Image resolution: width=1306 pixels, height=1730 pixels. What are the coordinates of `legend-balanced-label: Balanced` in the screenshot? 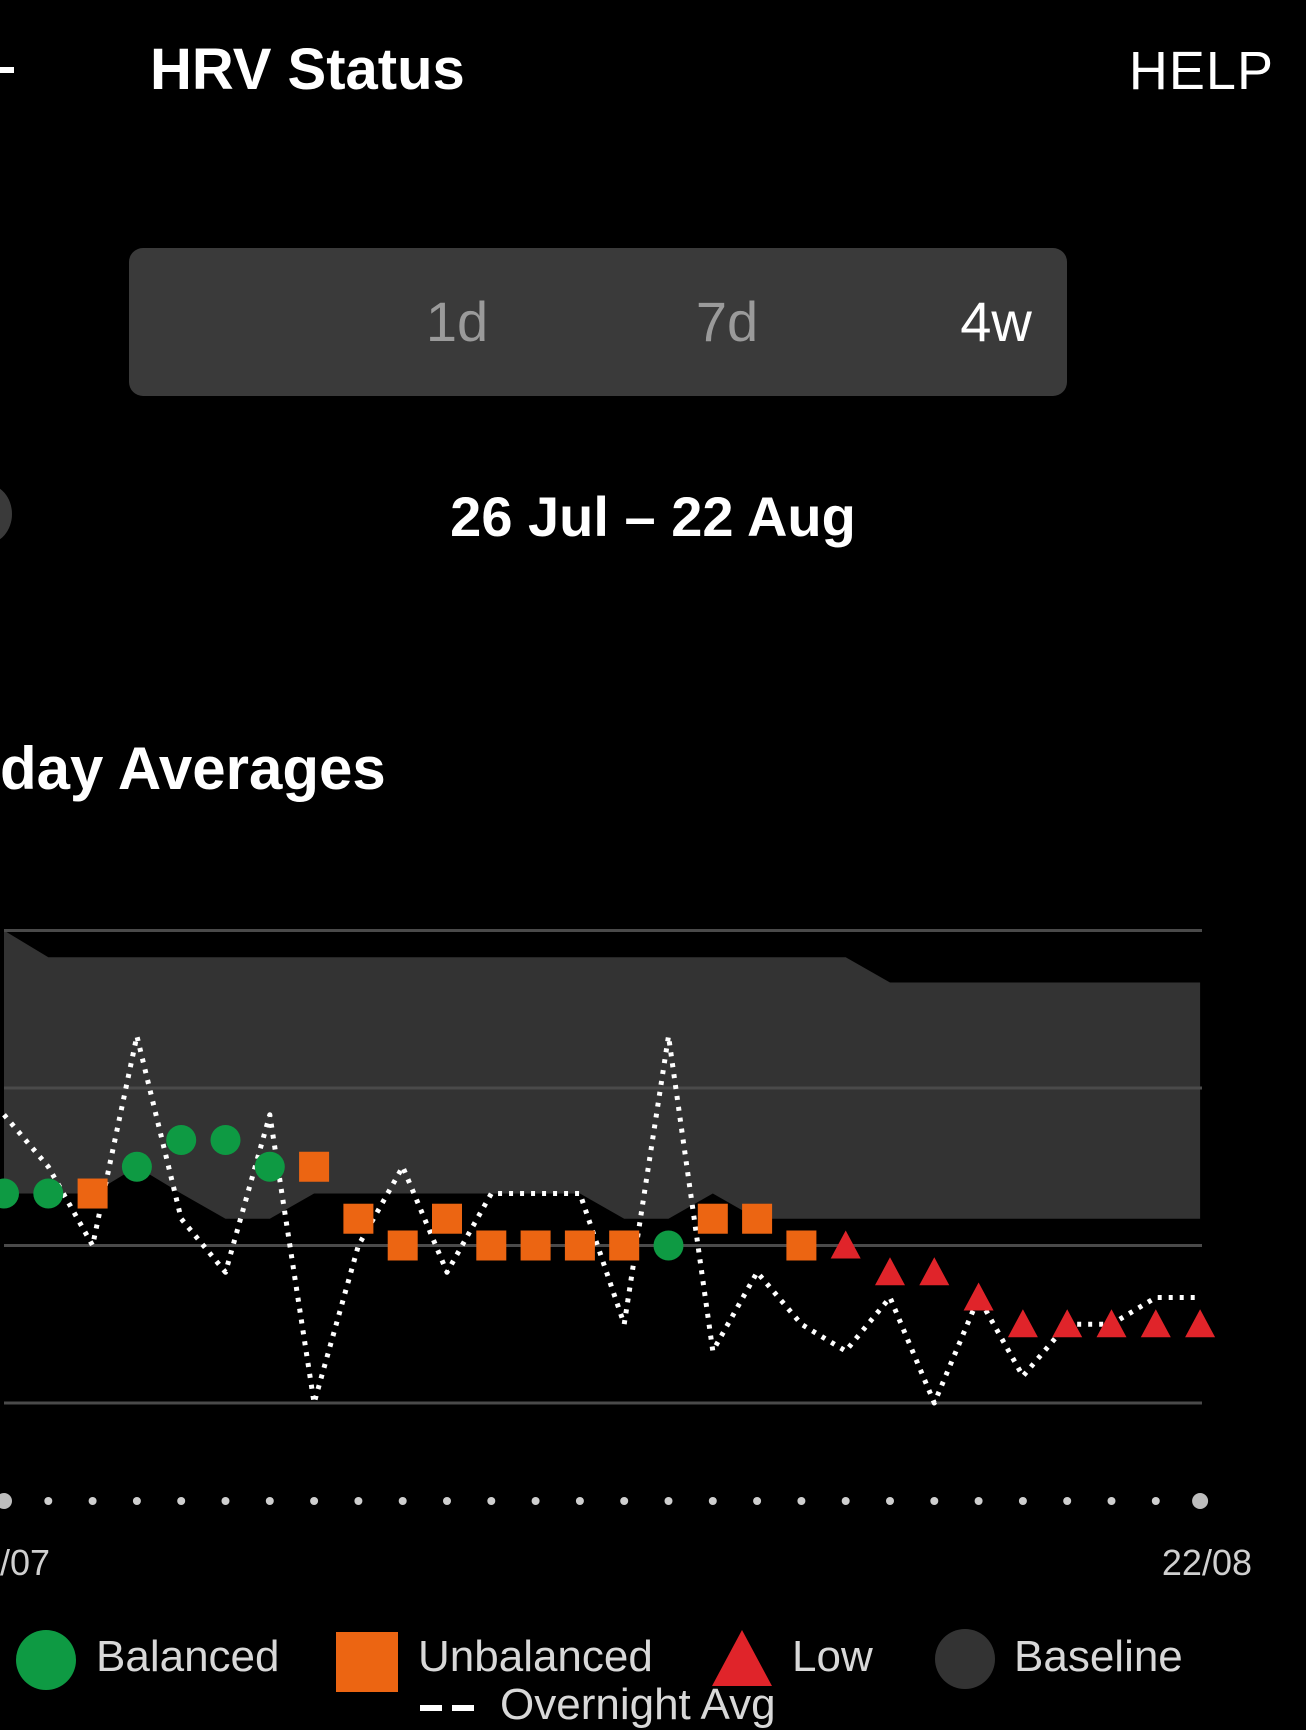 It's located at (188, 1656).